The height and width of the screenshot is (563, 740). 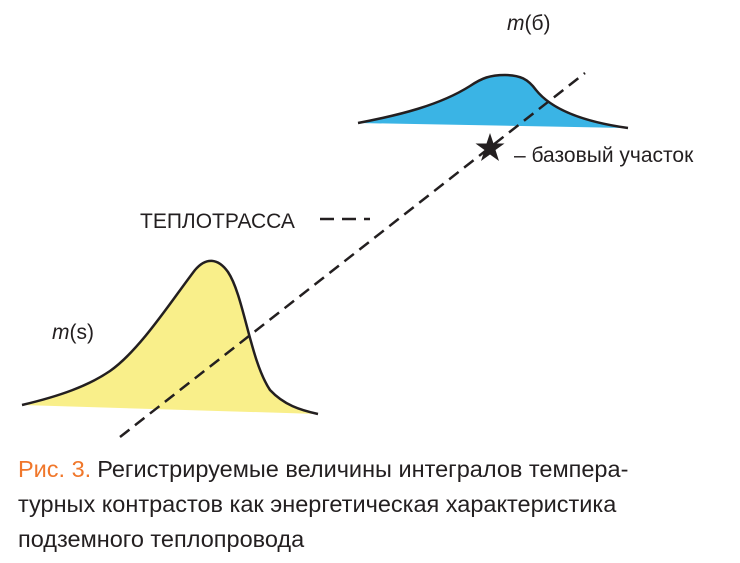 What do you see at coordinates (54, 469) in the screenshot?
I see `caption-label: Рис. 3.` at bounding box center [54, 469].